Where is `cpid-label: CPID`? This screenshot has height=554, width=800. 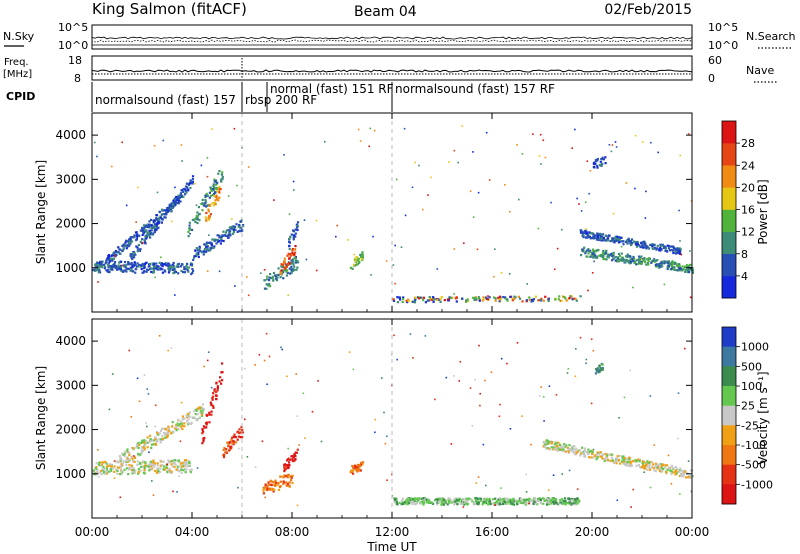 cpid-label: CPID is located at coordinates (20, 96).